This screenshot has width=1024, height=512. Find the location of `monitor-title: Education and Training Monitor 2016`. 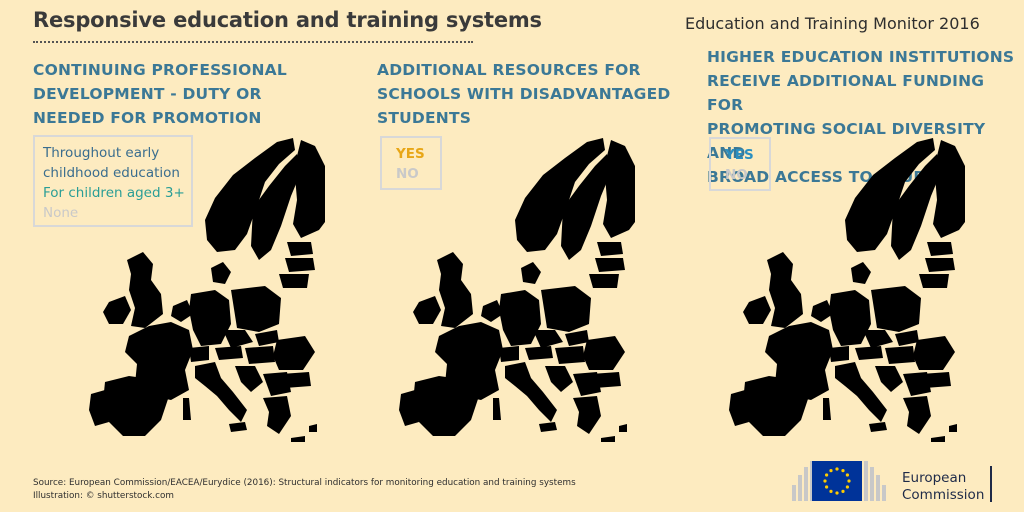

monitor-title: Education and Training Monitor 2016 is located at coordinates (832, 23).